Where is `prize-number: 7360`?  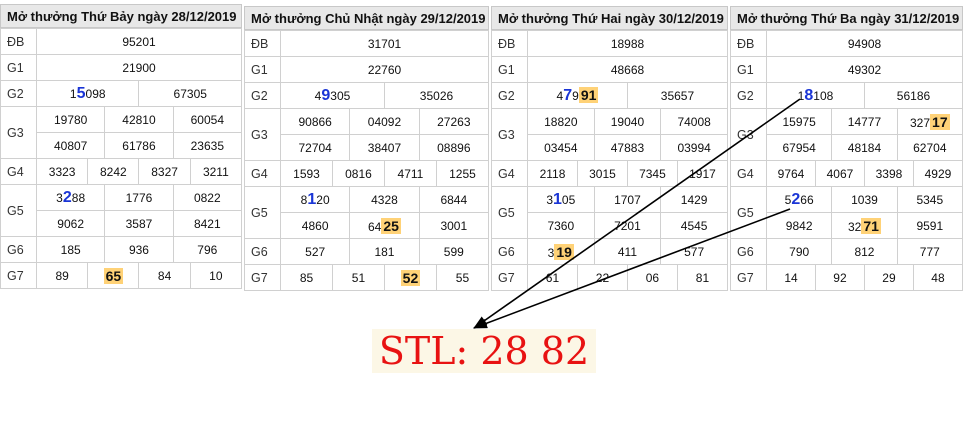 prize-number: 7360 is located at coordinates (561, 225).